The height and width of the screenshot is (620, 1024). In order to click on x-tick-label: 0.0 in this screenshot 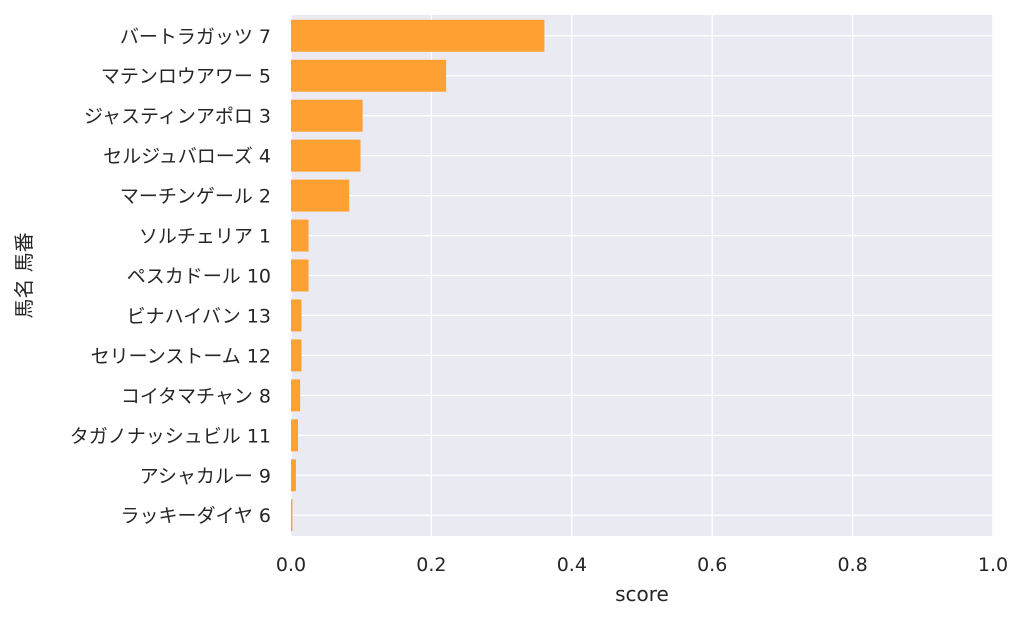, I will do `click(291, 565)`.